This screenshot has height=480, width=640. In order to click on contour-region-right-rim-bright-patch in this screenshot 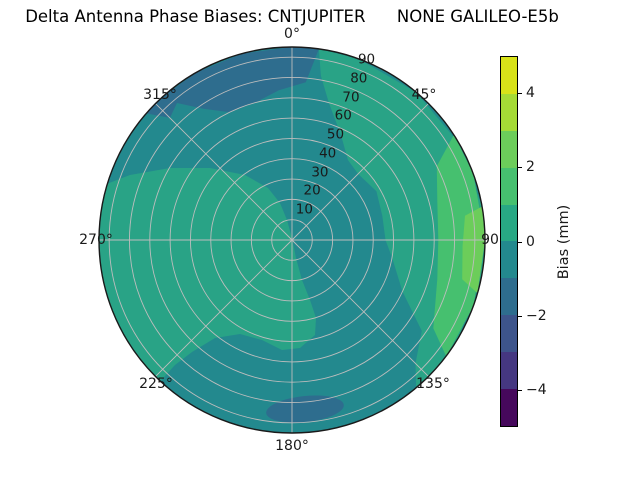, I will do `click(473, 250)`.